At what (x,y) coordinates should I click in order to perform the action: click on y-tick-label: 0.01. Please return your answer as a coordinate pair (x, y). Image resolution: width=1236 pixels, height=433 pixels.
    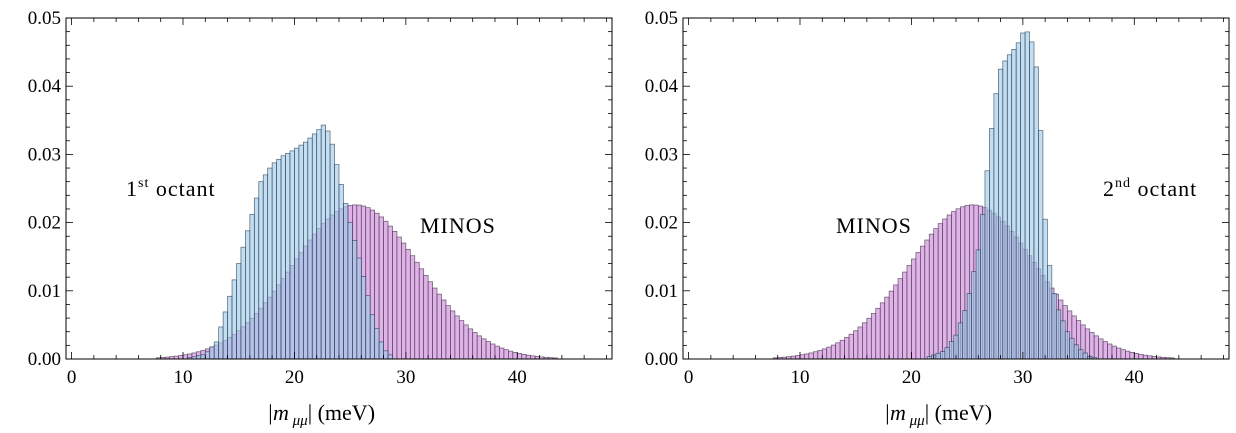
    Looking at the image, I should click on (661, 291).